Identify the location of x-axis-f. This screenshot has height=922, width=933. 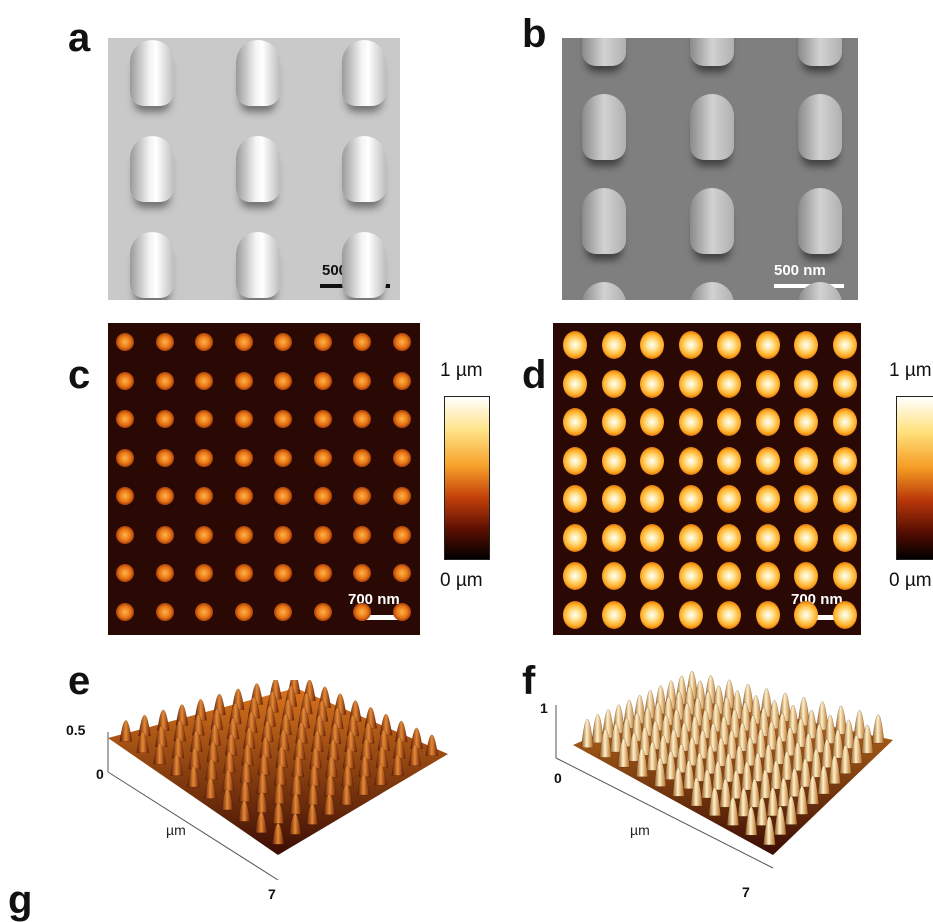
(664, 813).